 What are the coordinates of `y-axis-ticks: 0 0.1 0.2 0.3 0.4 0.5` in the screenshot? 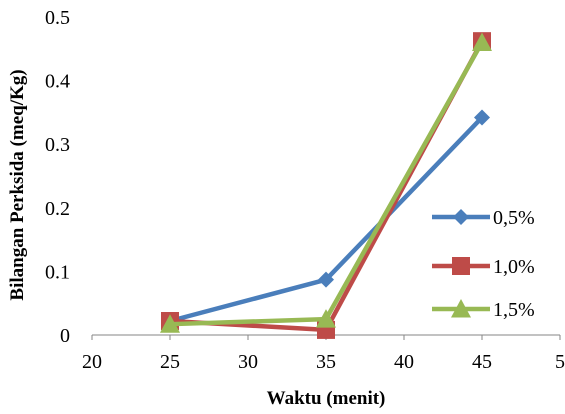 It's located at (57, 177).